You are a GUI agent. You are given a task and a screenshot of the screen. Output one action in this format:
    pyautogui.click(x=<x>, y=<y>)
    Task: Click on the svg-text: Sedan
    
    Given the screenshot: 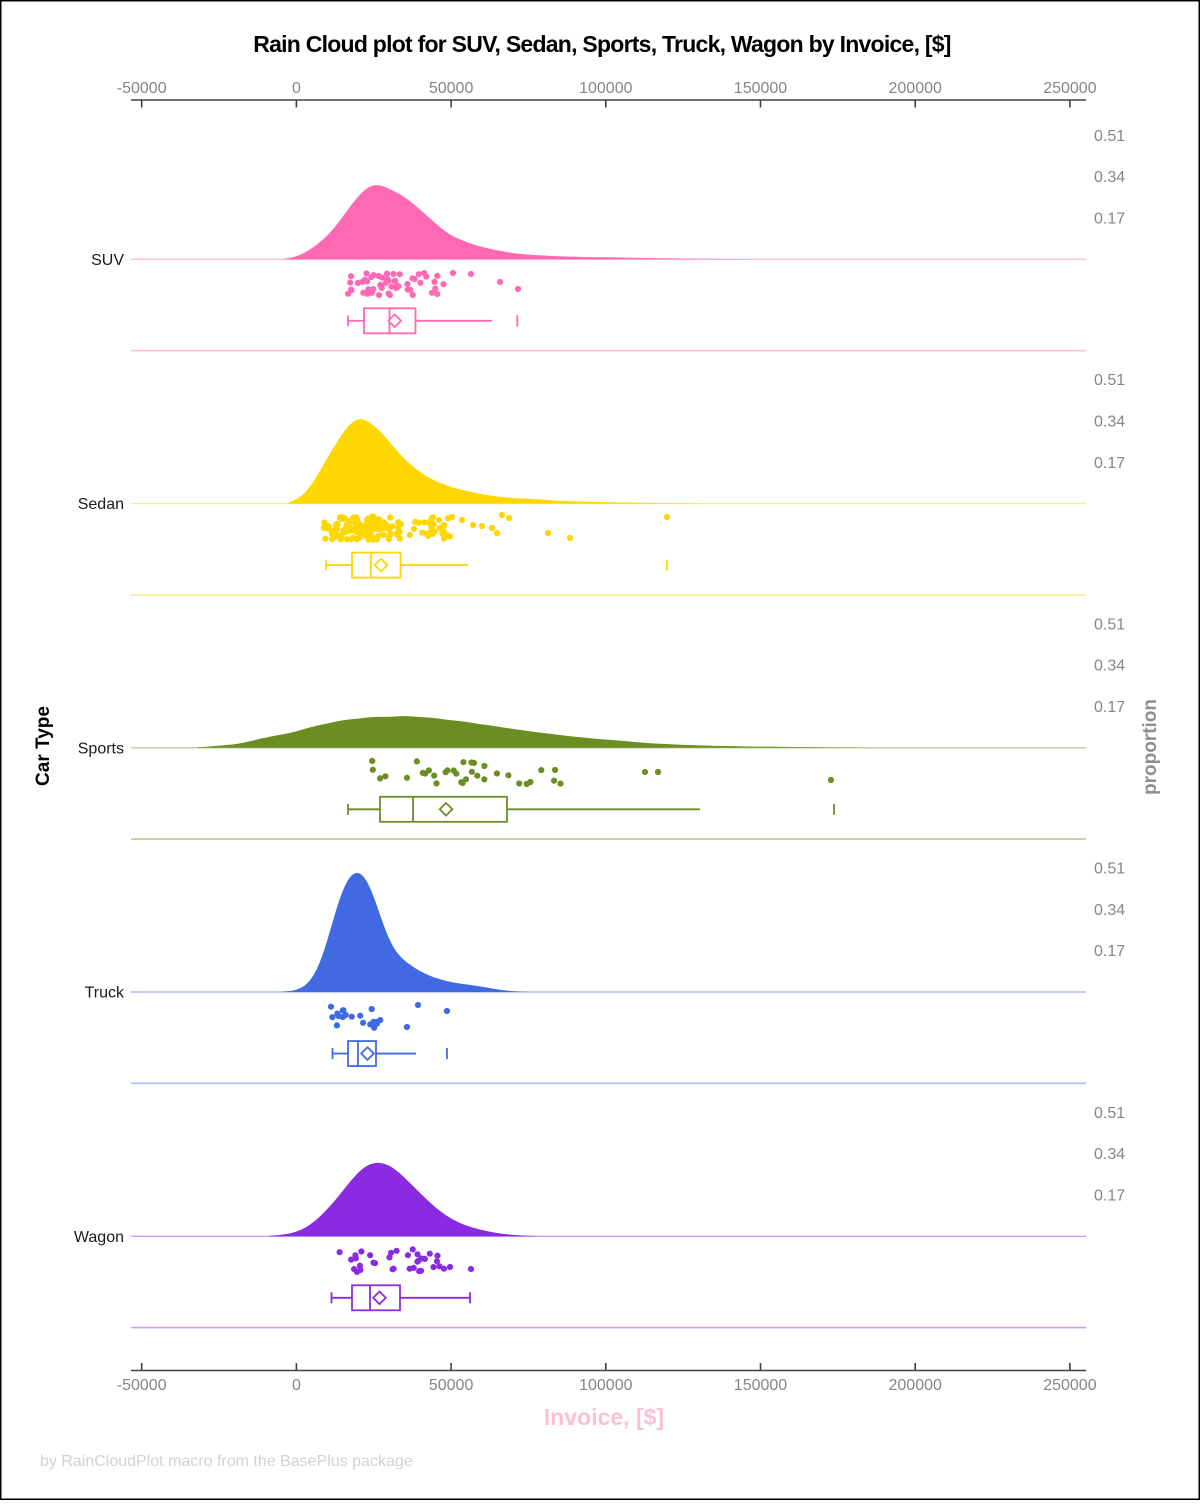 What is the action you would take?
    pyautogui.click(x=101, y=504)
    